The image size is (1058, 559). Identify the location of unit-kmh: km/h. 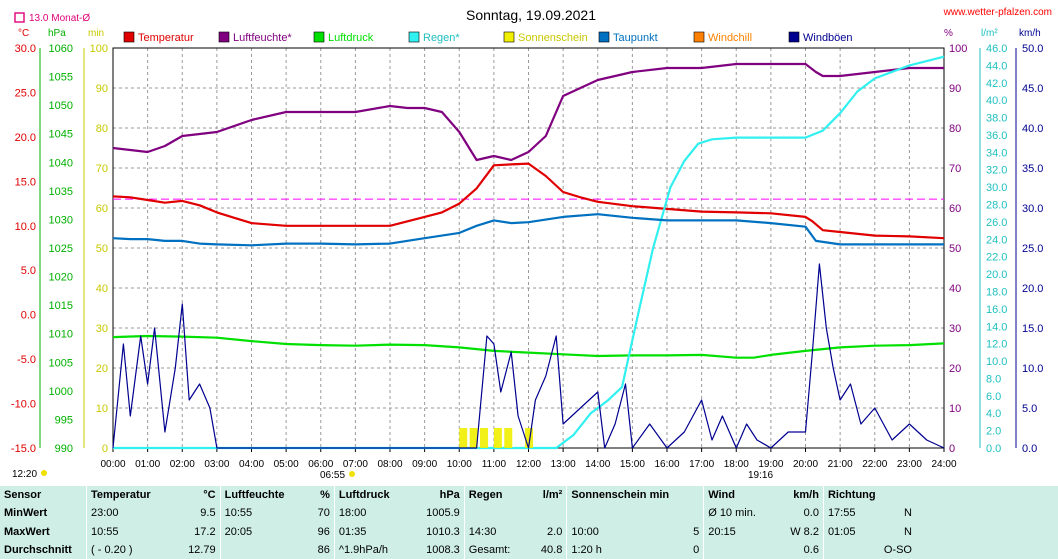
(1030, 33).